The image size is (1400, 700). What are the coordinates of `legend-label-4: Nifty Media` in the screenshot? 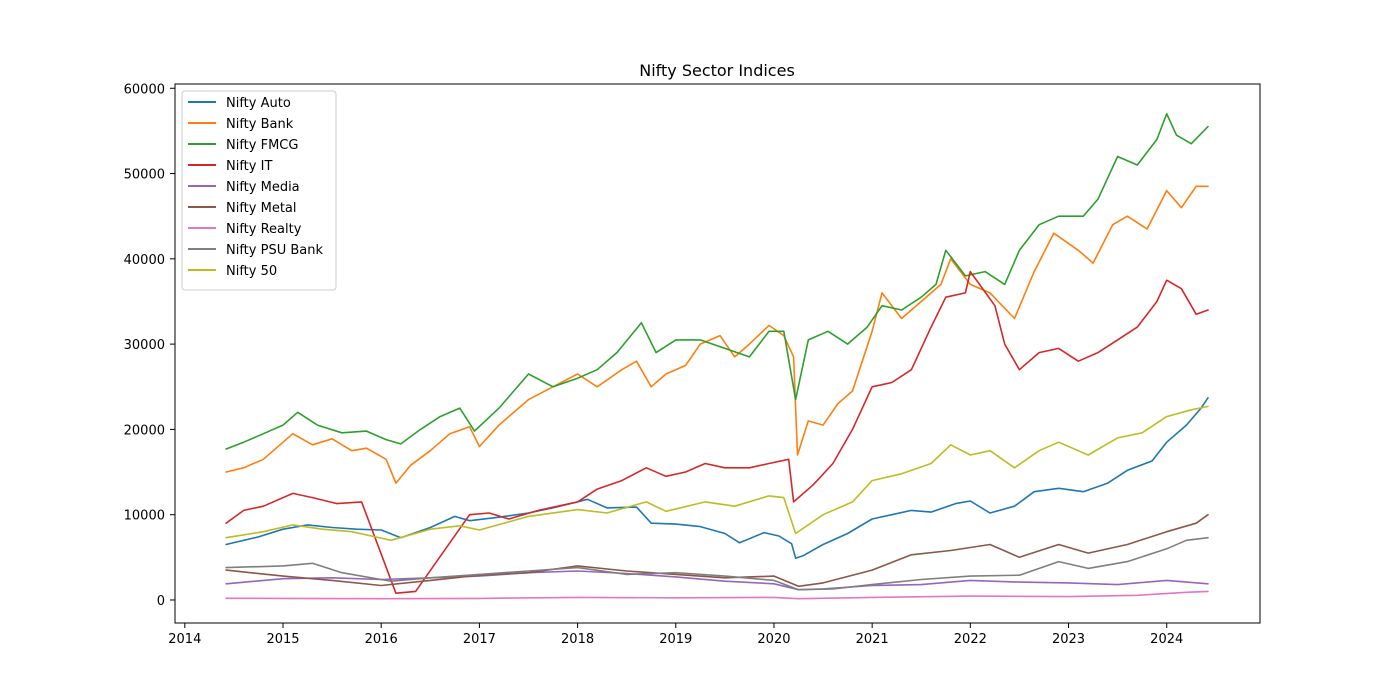 It's located at (263, 187).